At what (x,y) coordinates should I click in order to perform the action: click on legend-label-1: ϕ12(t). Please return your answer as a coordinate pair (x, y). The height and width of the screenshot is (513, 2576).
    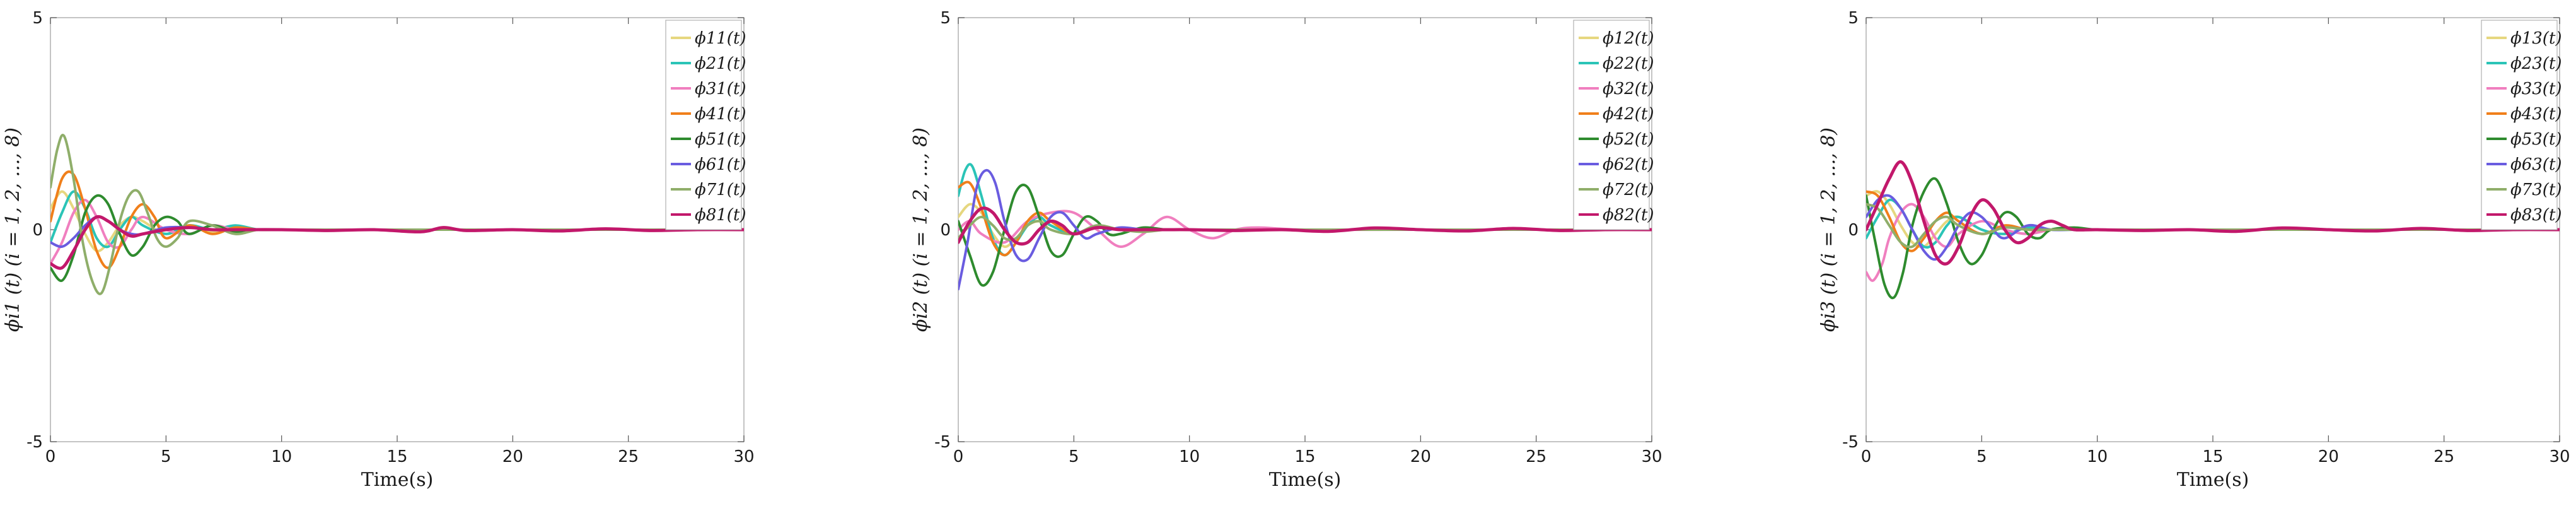
    Looking at the image, I should click on (1628, 38).